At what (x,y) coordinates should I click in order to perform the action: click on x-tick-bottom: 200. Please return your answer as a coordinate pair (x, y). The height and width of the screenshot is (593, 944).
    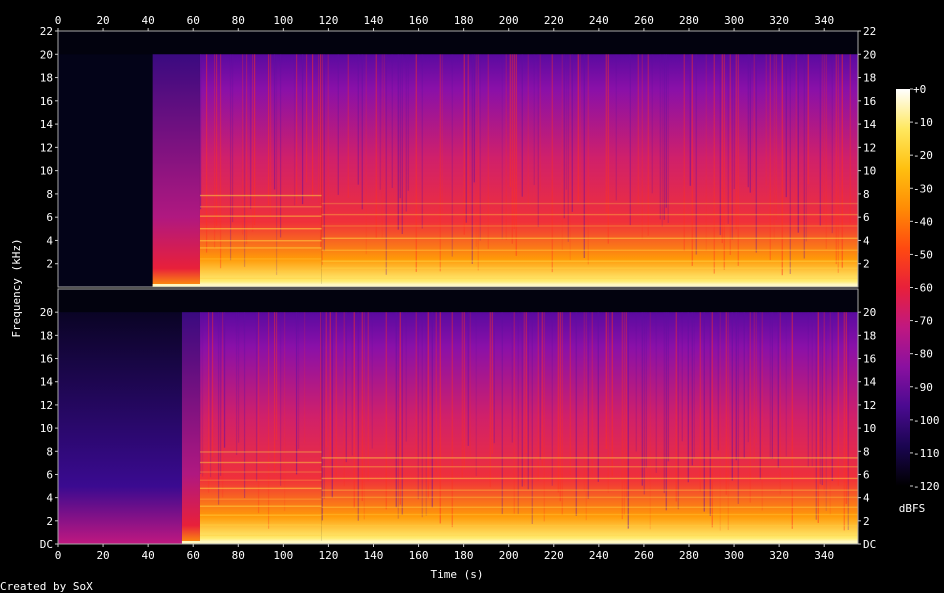
    Looking at the image, I should click on (509, 555).